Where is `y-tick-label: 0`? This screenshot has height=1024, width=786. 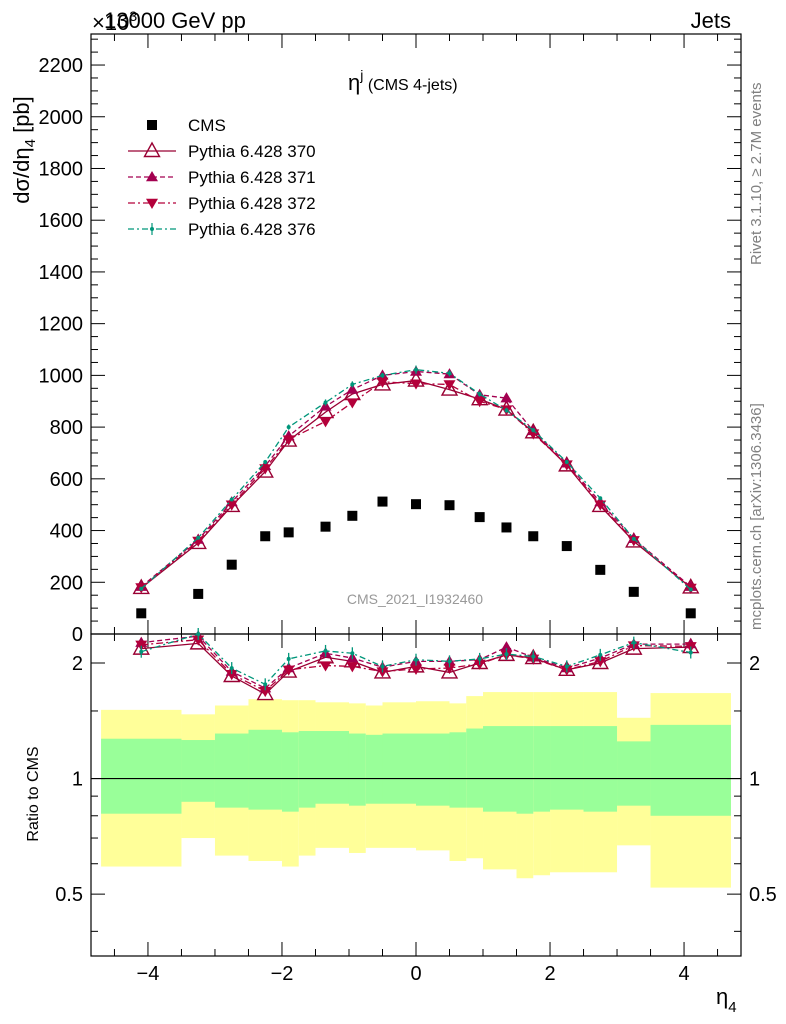 y-tick-label: 0 is located at coordinates (77, 635).